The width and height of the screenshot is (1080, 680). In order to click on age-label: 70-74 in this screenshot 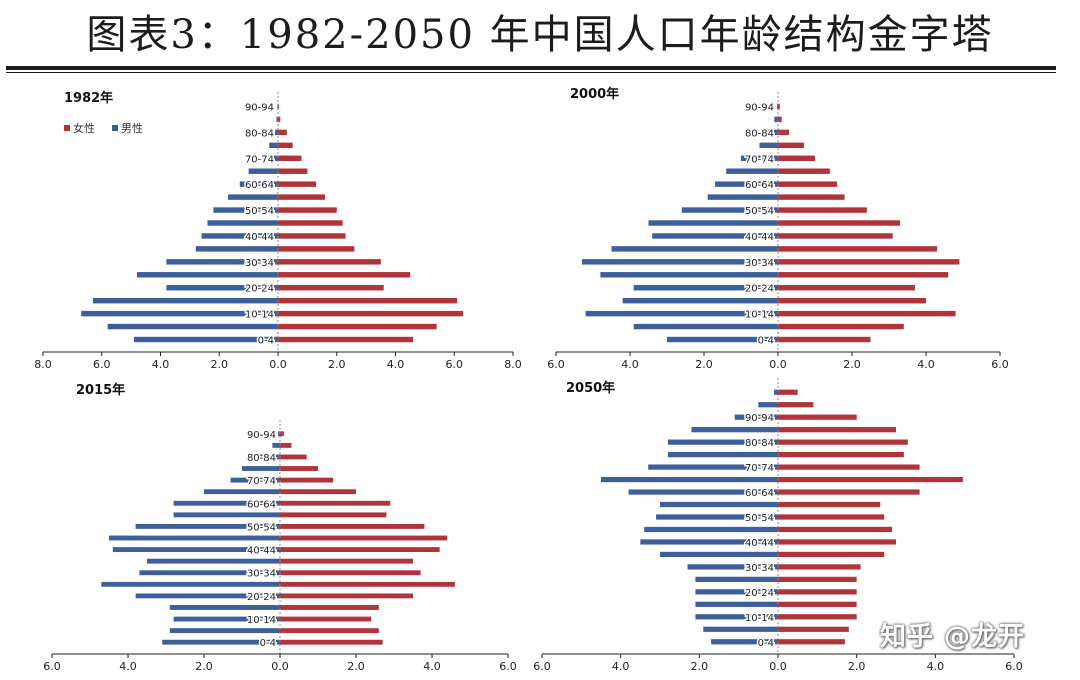, I will do `click(259, 159)`.